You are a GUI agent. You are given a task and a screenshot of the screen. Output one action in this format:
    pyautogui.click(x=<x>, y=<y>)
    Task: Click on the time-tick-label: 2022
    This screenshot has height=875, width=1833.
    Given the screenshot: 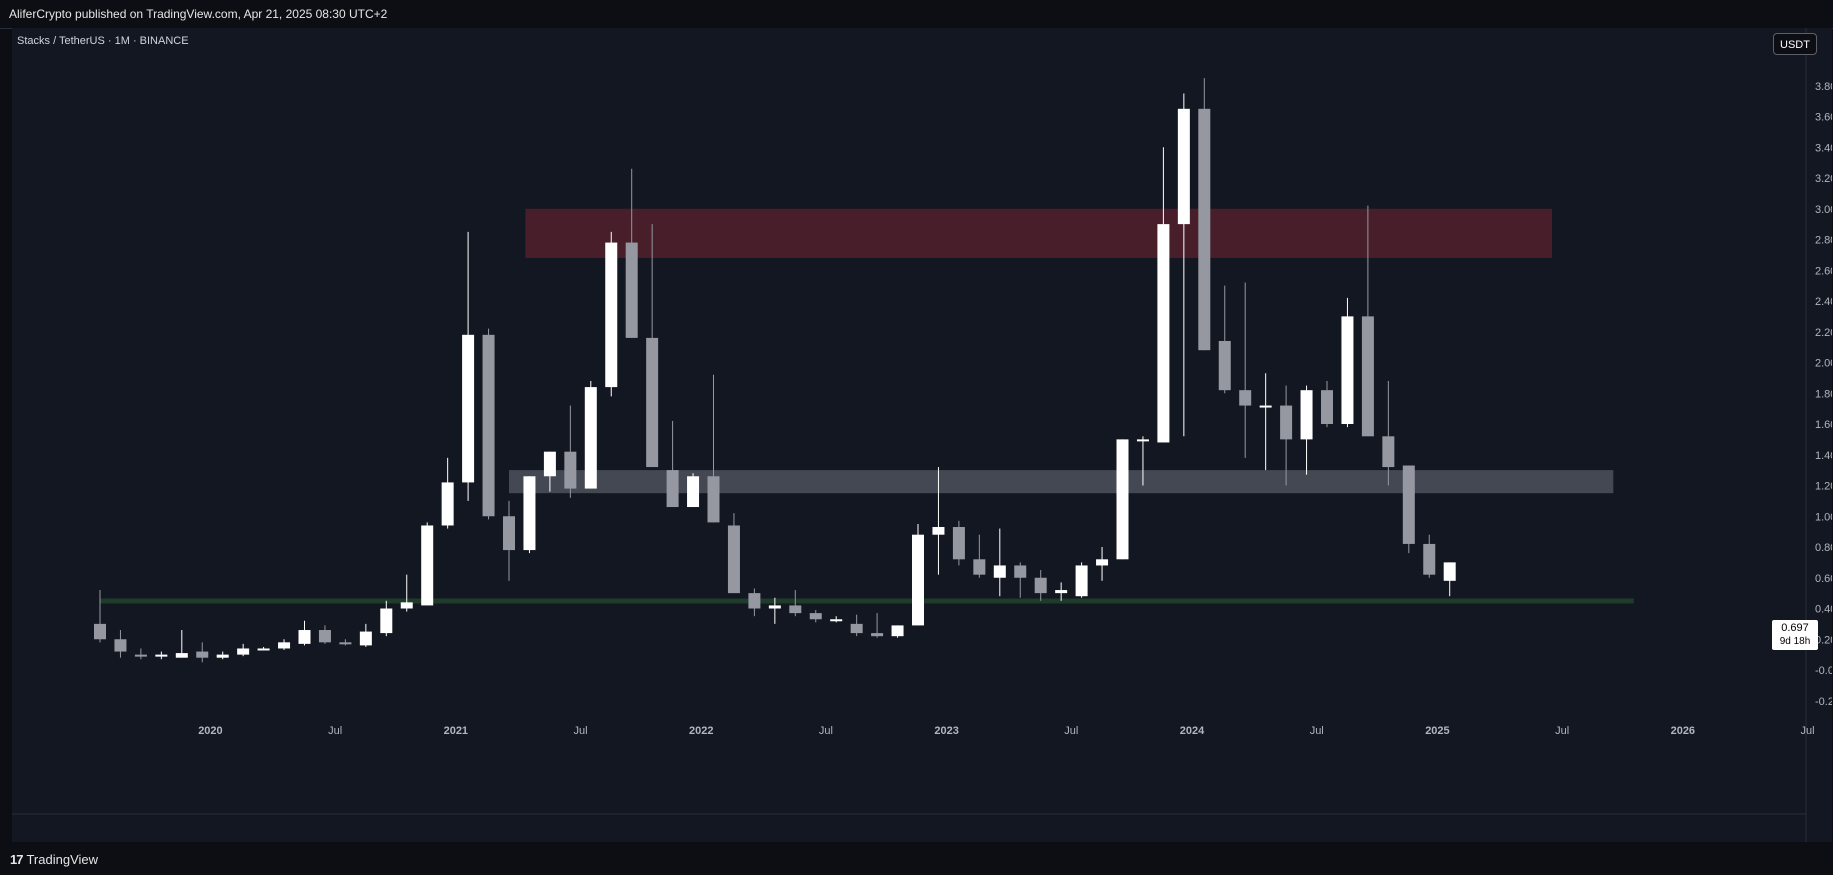 What is the action you would take?
    pyautogui.click(x=701, y=731)
    